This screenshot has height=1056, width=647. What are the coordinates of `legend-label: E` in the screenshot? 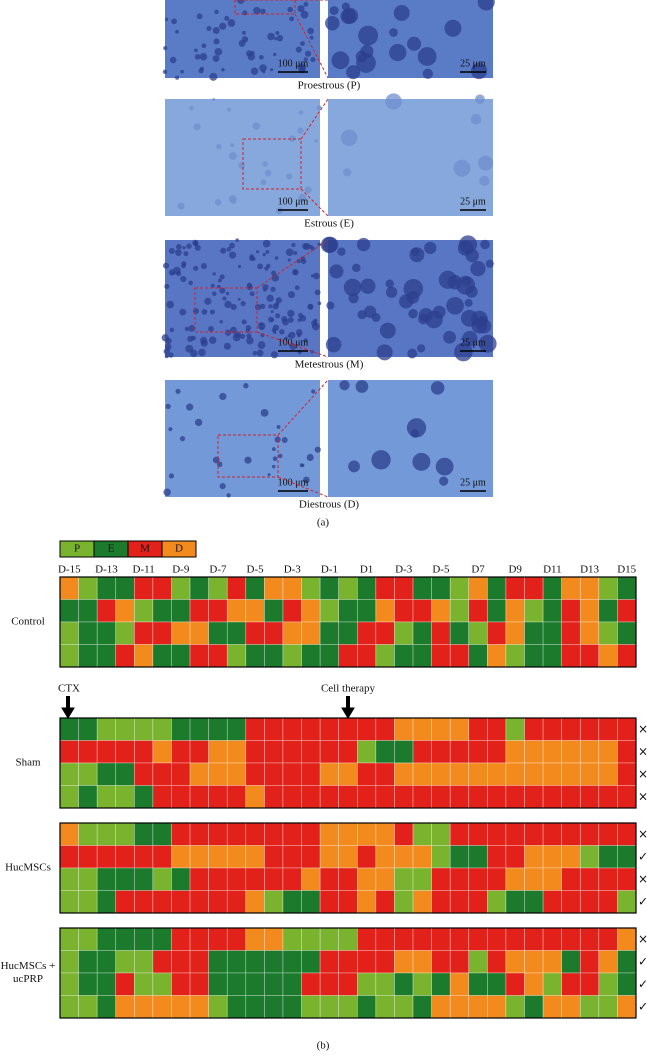 It's located at (111, 549).